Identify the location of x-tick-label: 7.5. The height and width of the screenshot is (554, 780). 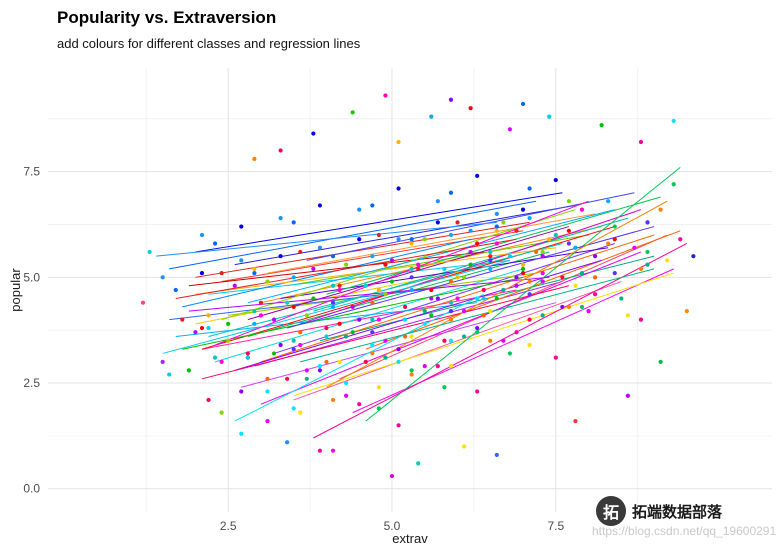
(555, 526).